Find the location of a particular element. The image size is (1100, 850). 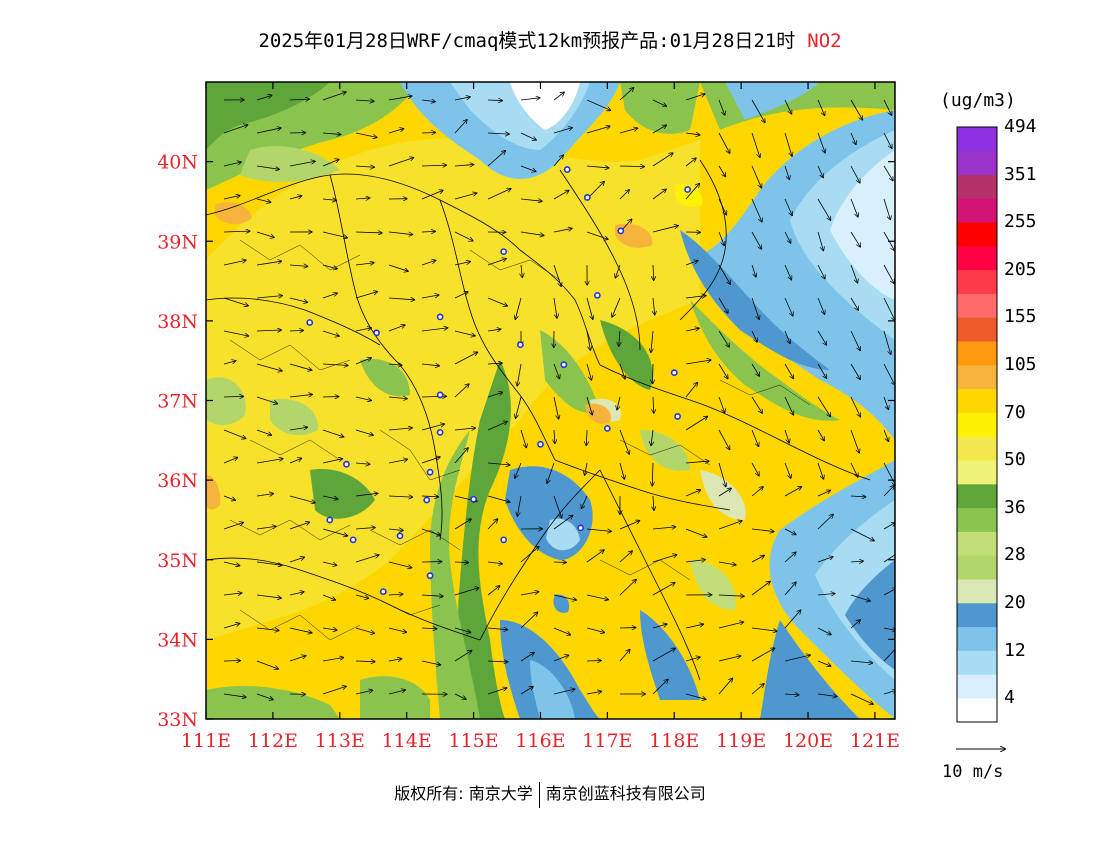

lon-tick-label: 120E is located at coordinates (808, 741).